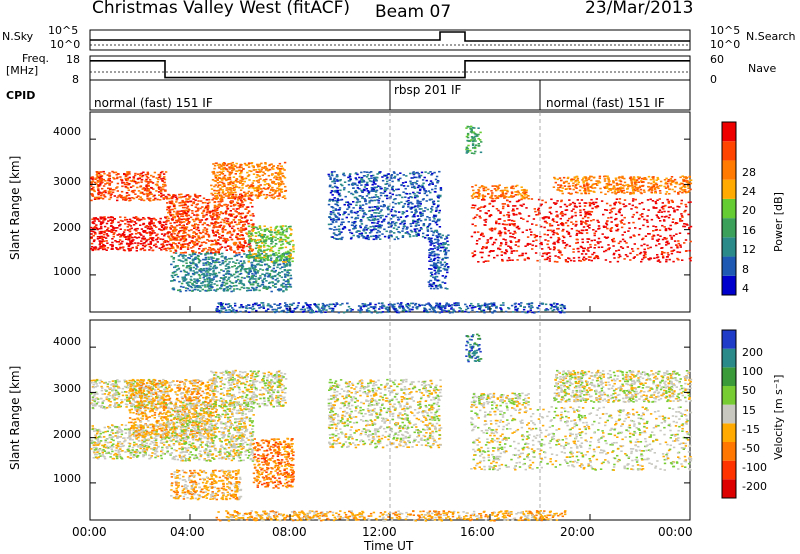 Image resolution: width=800 pixels, height=554 pixels. What do you see at coordinates (771, 36) in the screenshot?
I see `nsearch-label: N.Search` at bounding box center [771, 36].